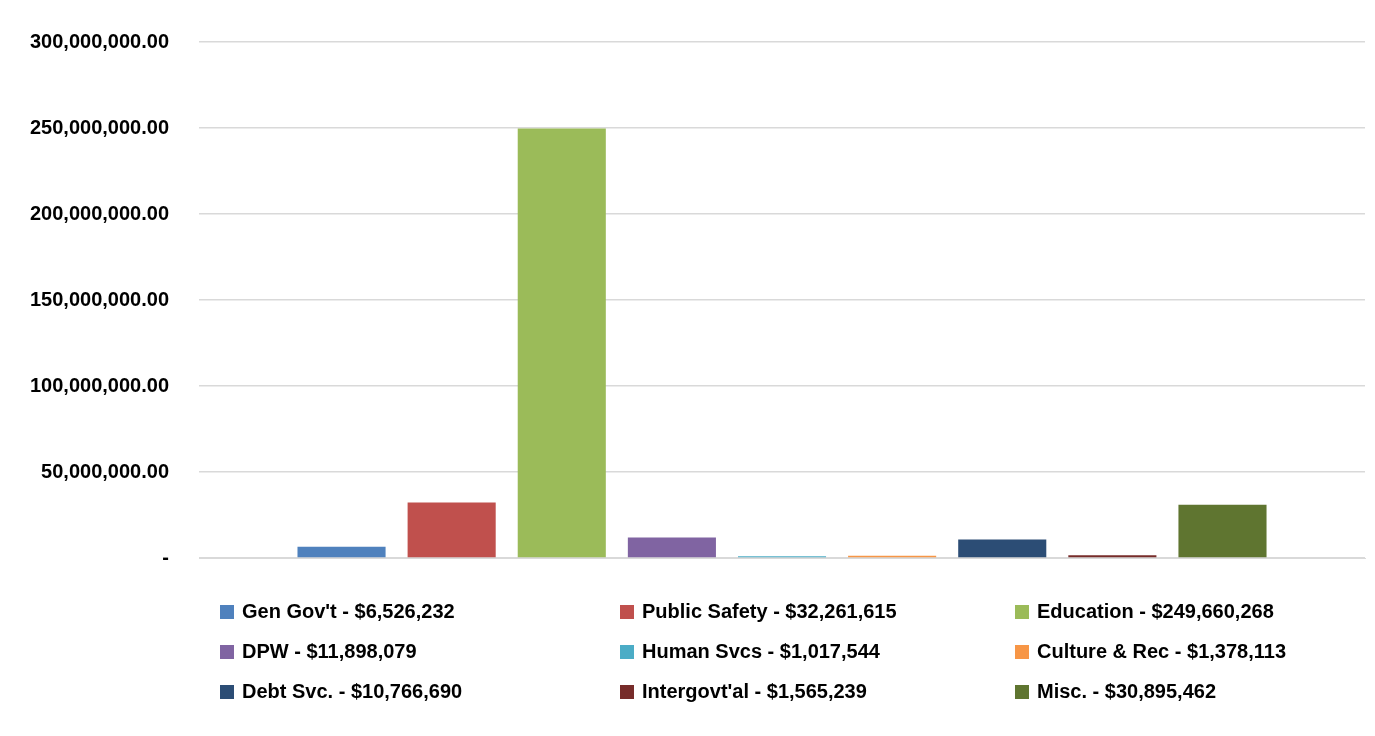  Describe the element at coordinates (1127, 691) in the screenshot. I see `legend-label: Misc. - $30,895,462` at that location.